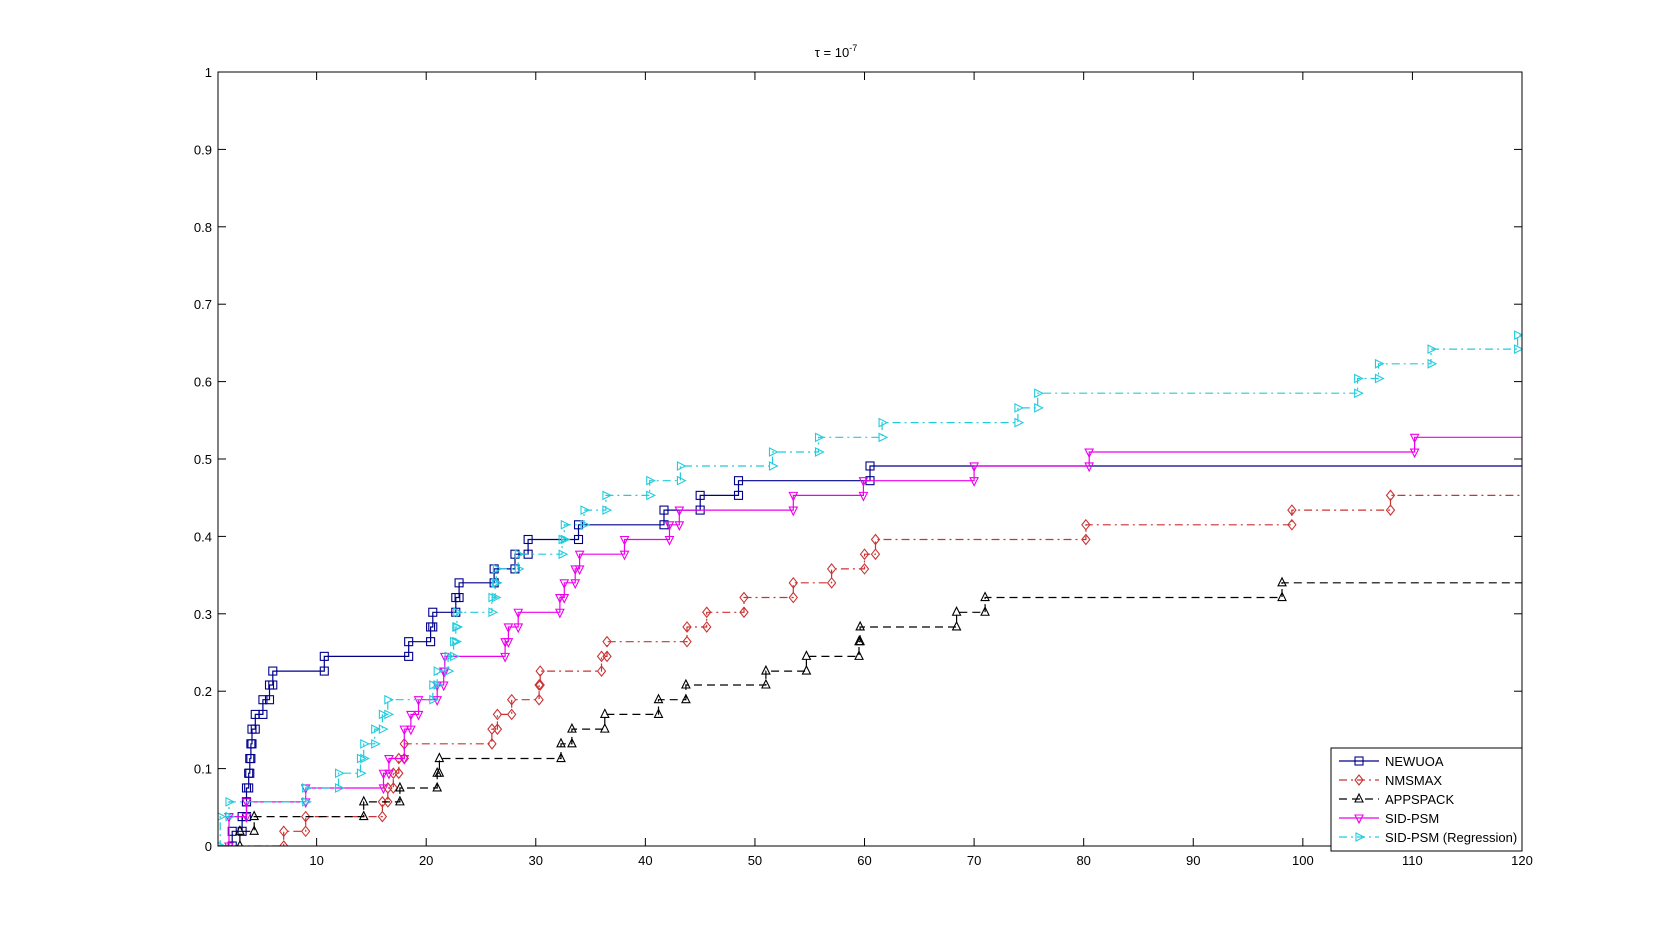 This screenshot has height=946, width=1672. Describe the element at coordinates (853, 48) in the screenshot. I see `chart-title-exponent: -7` at that location.